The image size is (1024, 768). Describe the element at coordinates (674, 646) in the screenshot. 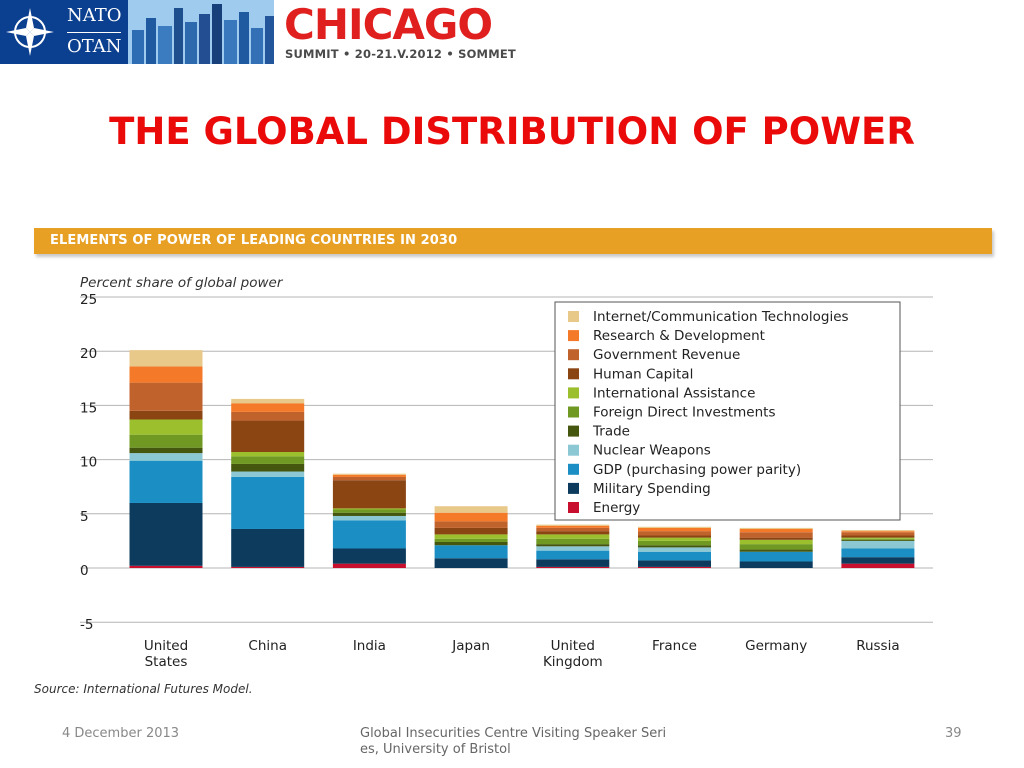

I see `x-tick-label: France` at that location.